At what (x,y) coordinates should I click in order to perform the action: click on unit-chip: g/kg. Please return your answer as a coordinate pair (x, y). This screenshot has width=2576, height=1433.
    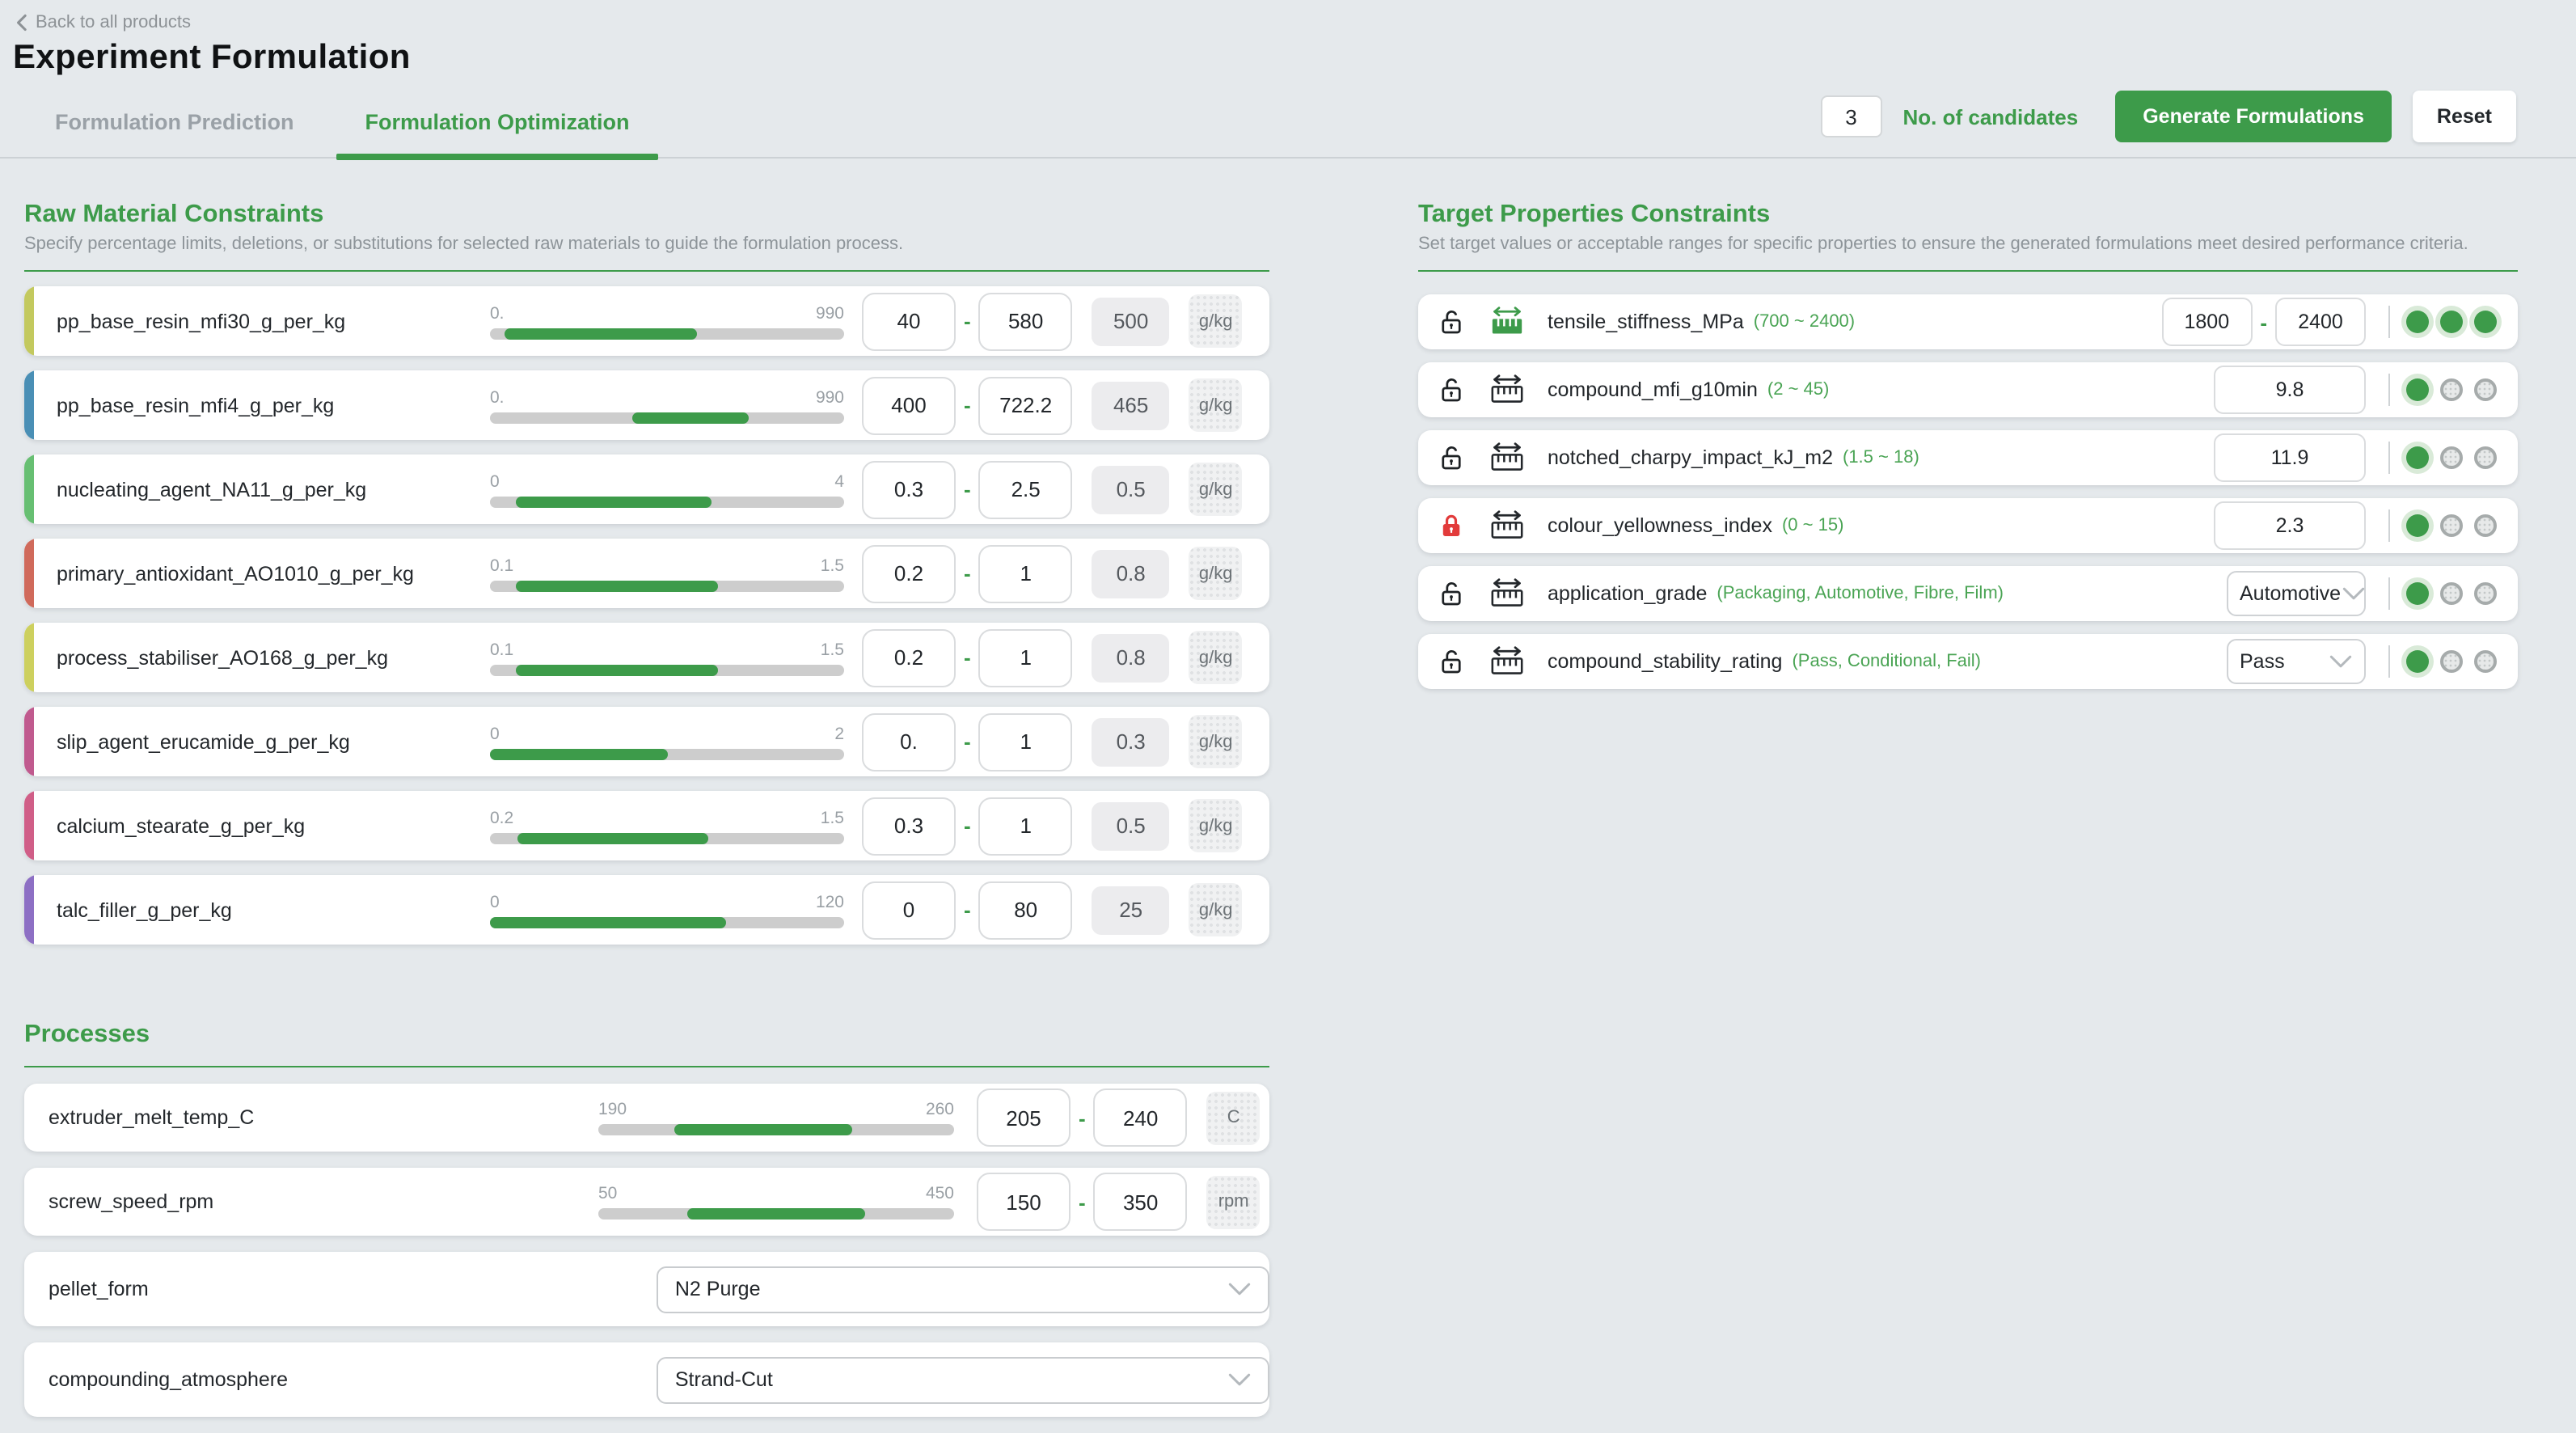
    Looking at the image, I should click on (1216, 490).